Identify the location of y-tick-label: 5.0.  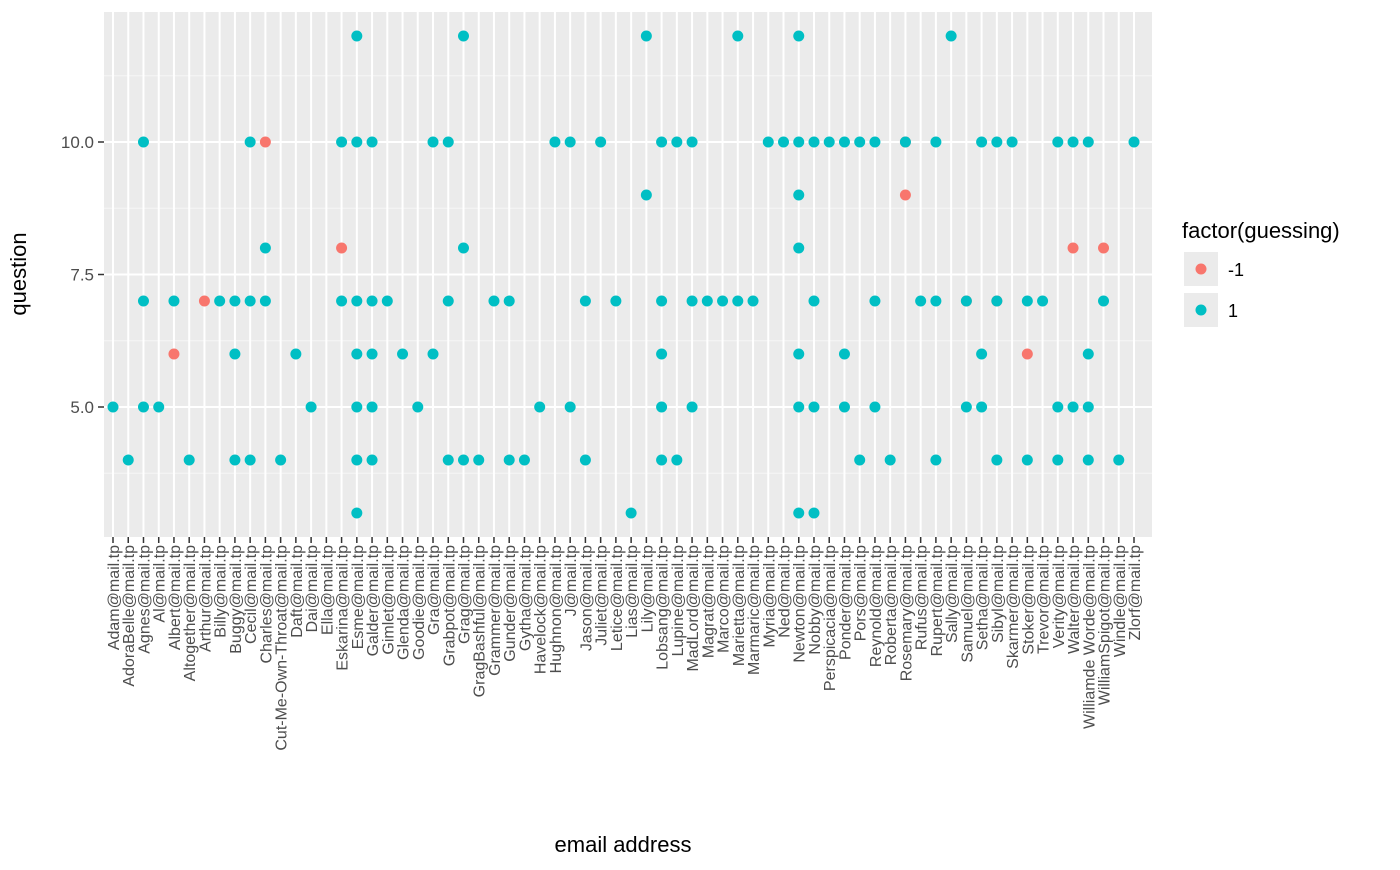
(82, 407).